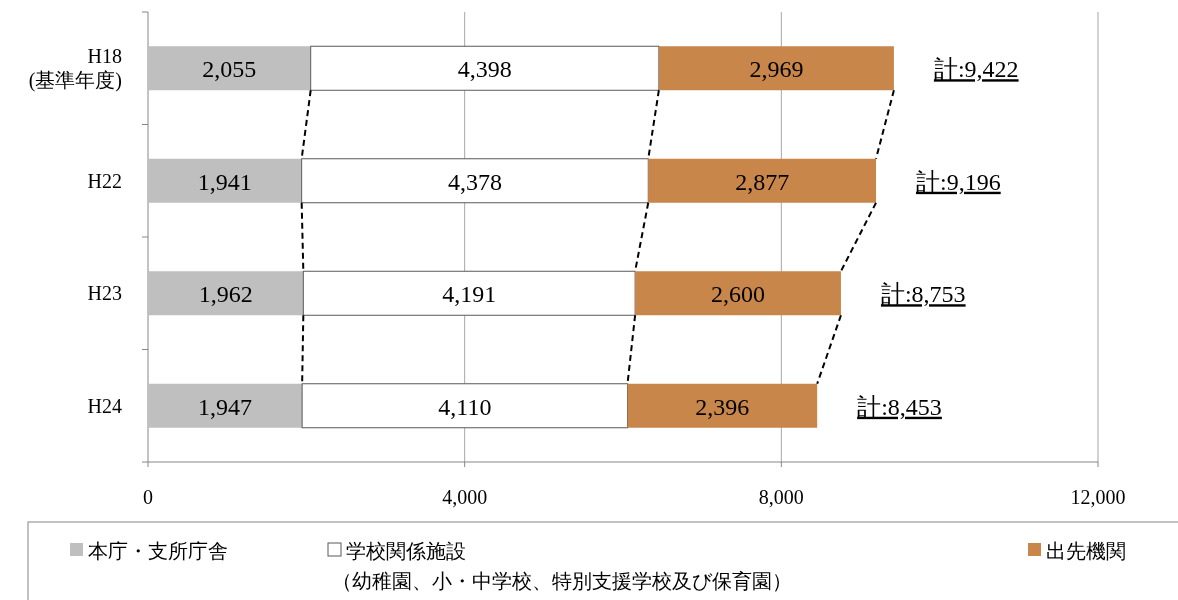  I want to click on data-label: 2,969, so click(776, 69).